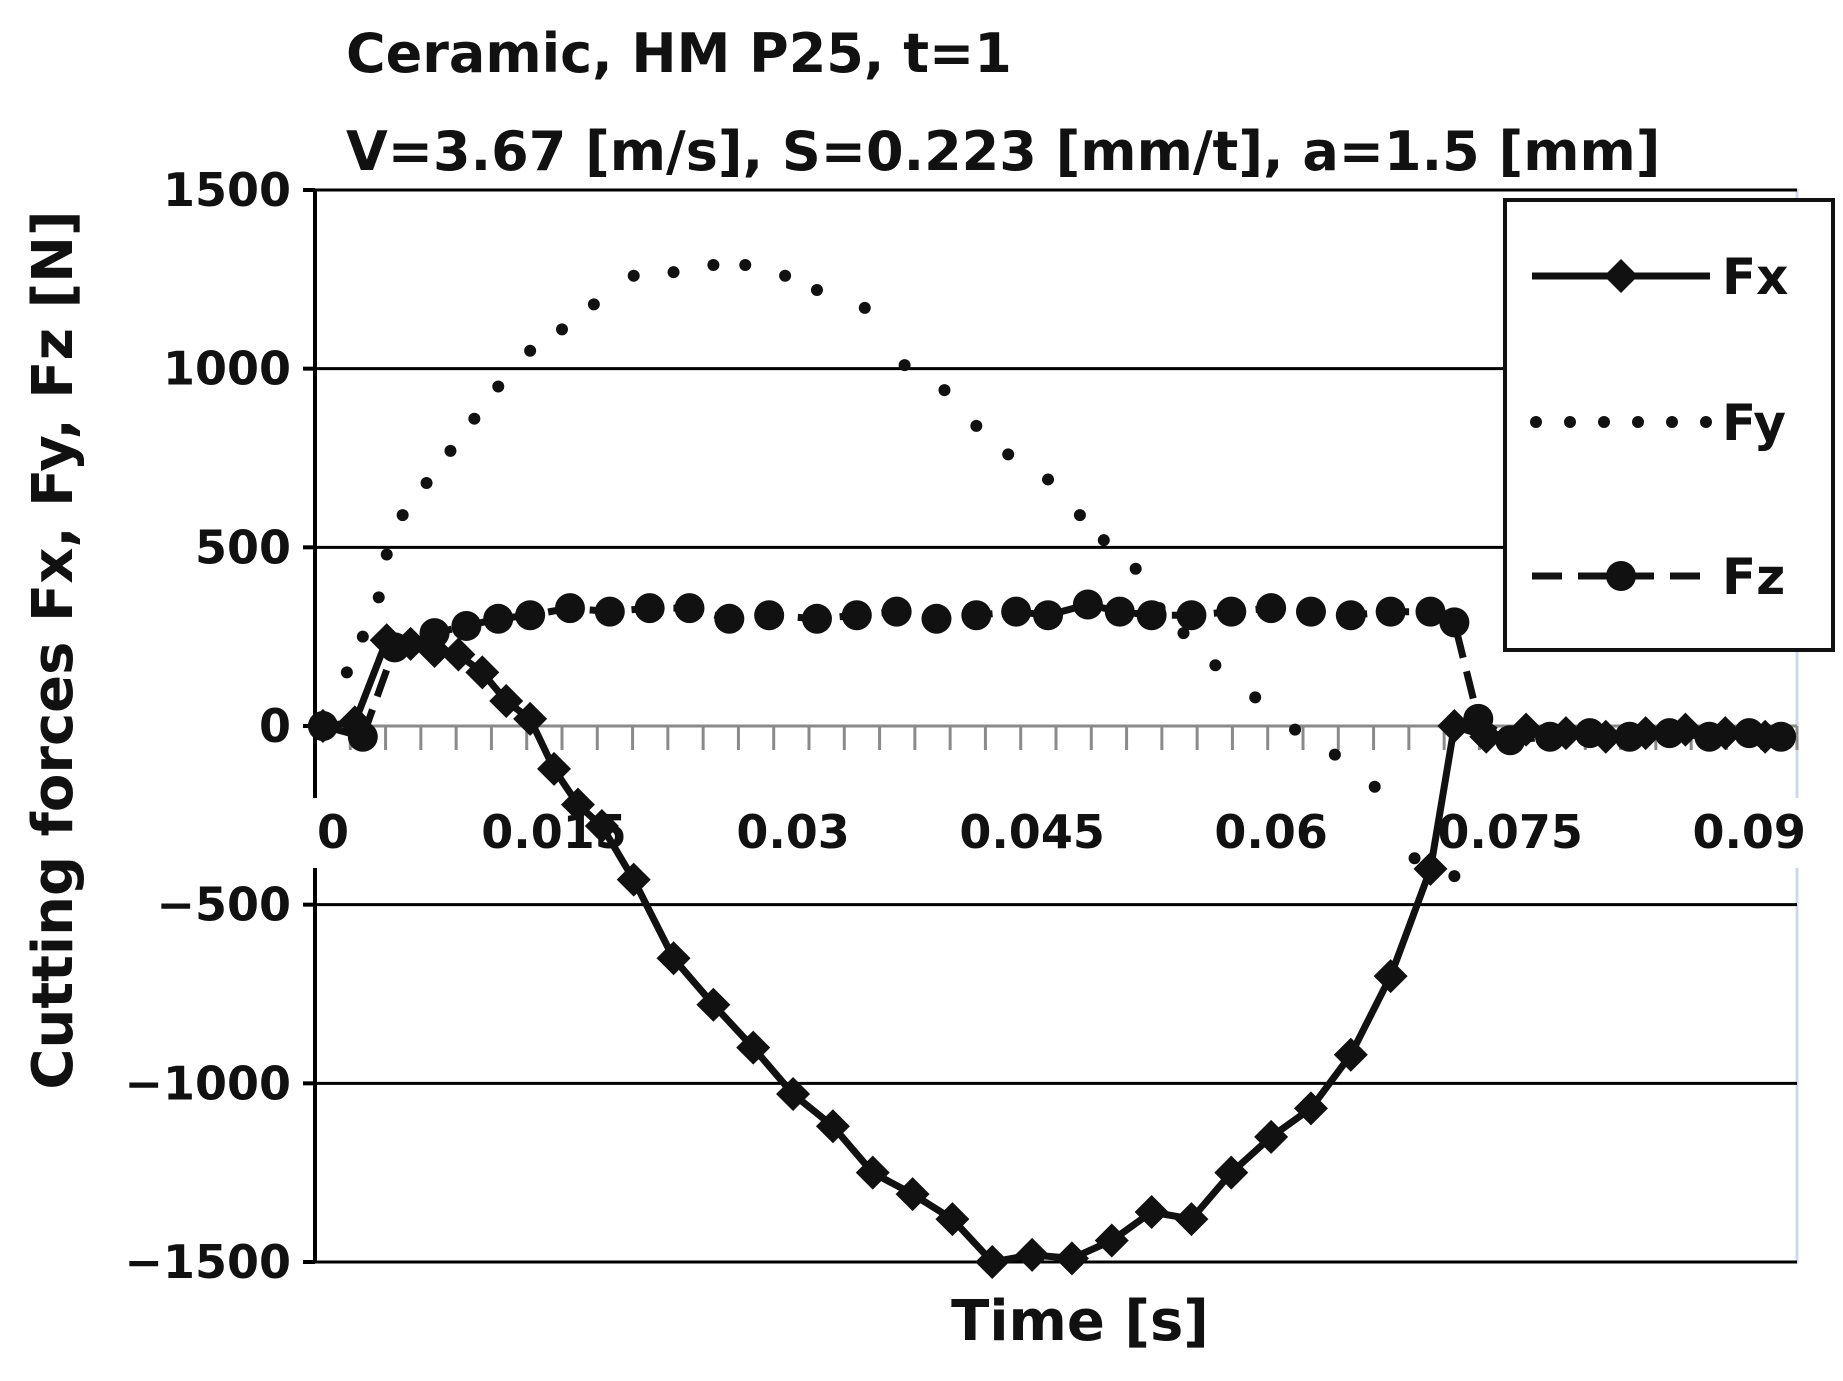 Image resolution: width=1843 pixels, height=1381 pixels. I want to click on y-tick-label: 1500, so click(227, 190).